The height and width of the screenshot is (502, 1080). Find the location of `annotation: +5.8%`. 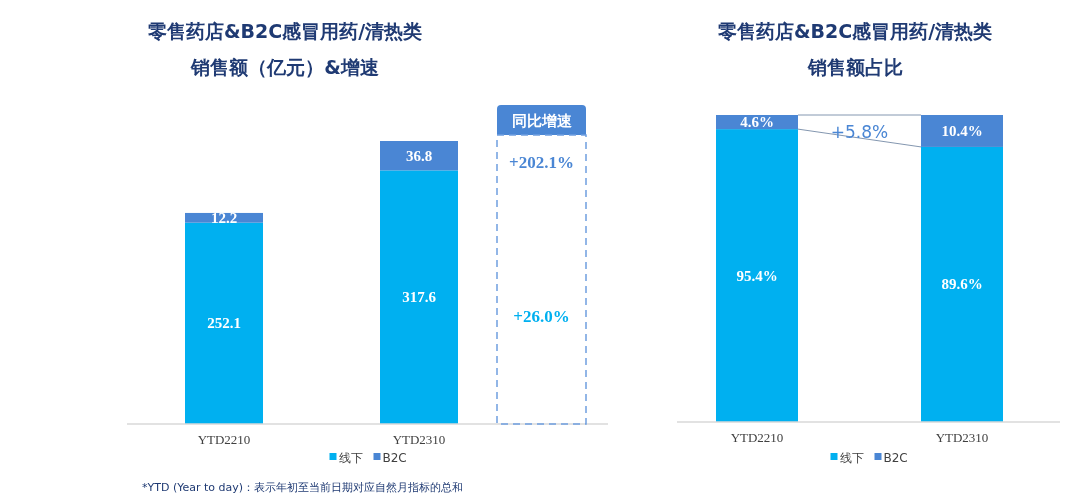

annotation: +5.8% is located at coordinates (859, 132).